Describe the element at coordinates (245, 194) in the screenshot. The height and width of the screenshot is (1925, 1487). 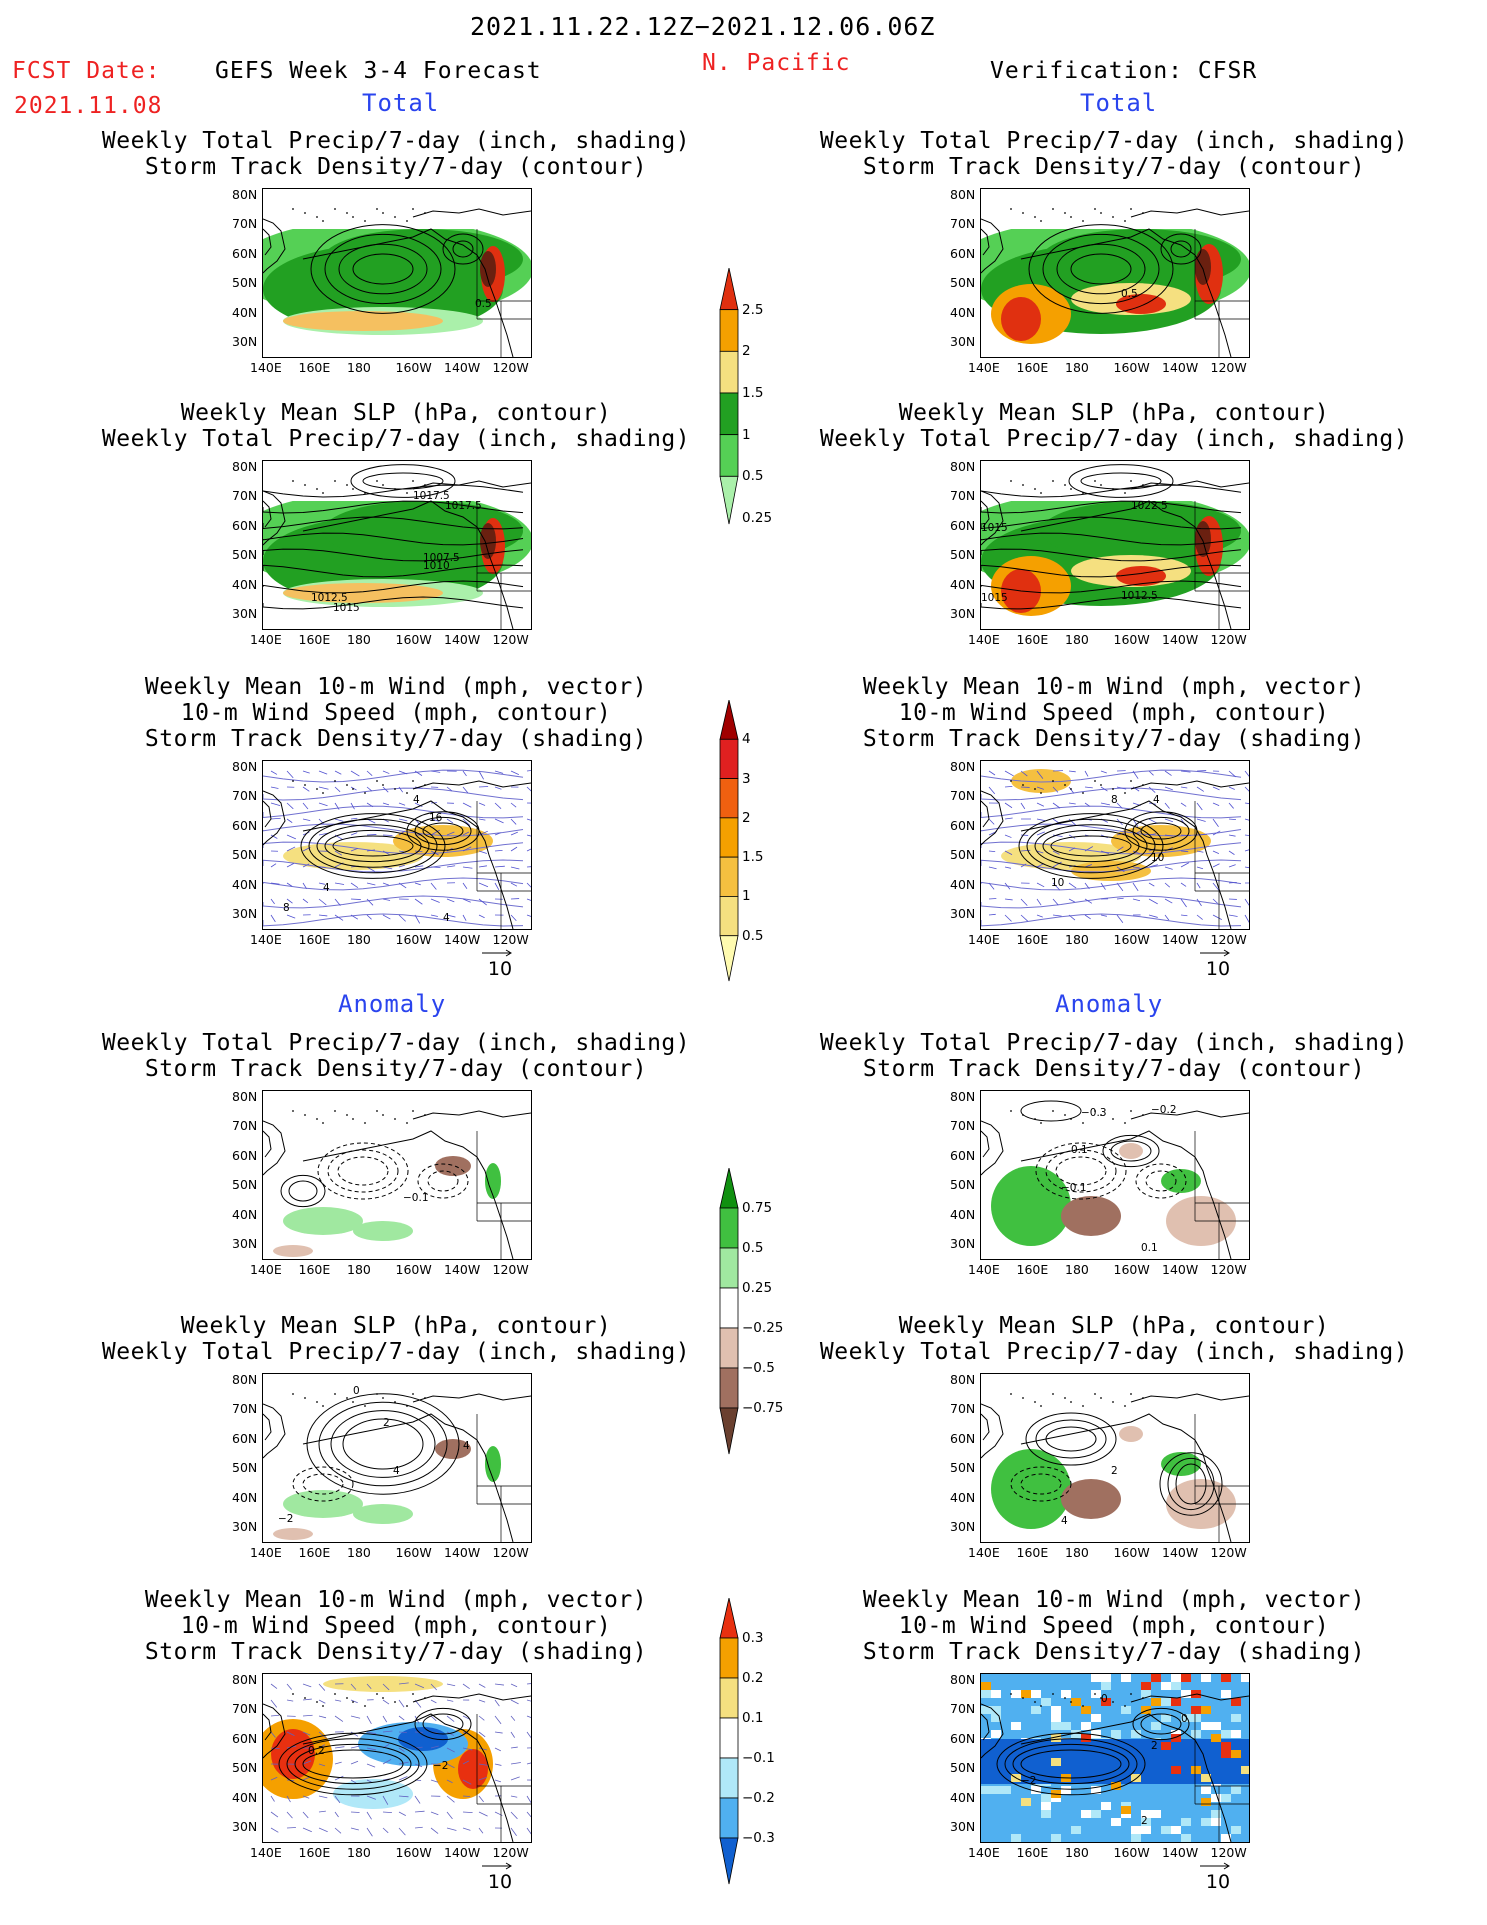
I see `lat-tick: 80N` at that location.